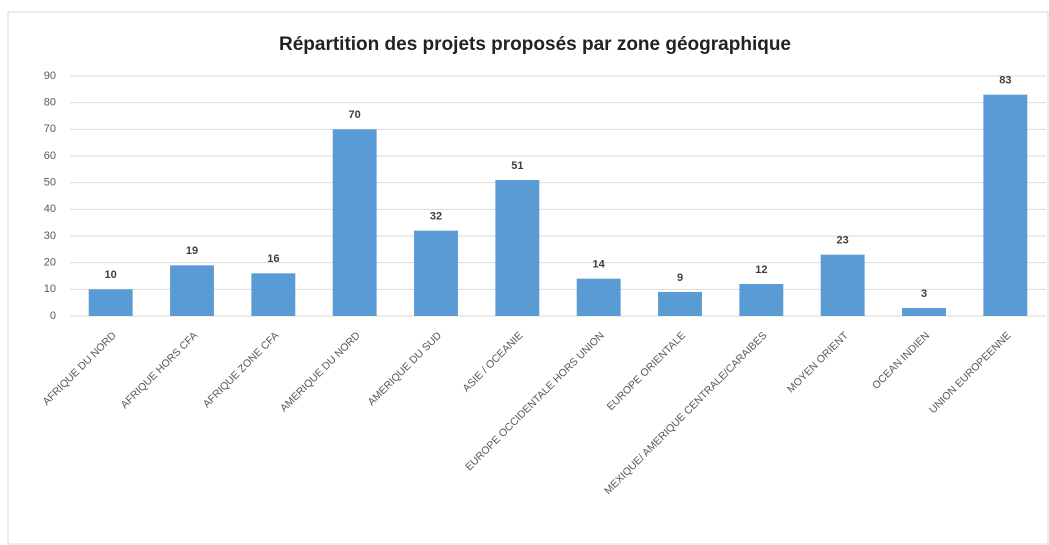 The image size is (1049, 545). I want to click on y-tick-label: 30, so click(50, 236).